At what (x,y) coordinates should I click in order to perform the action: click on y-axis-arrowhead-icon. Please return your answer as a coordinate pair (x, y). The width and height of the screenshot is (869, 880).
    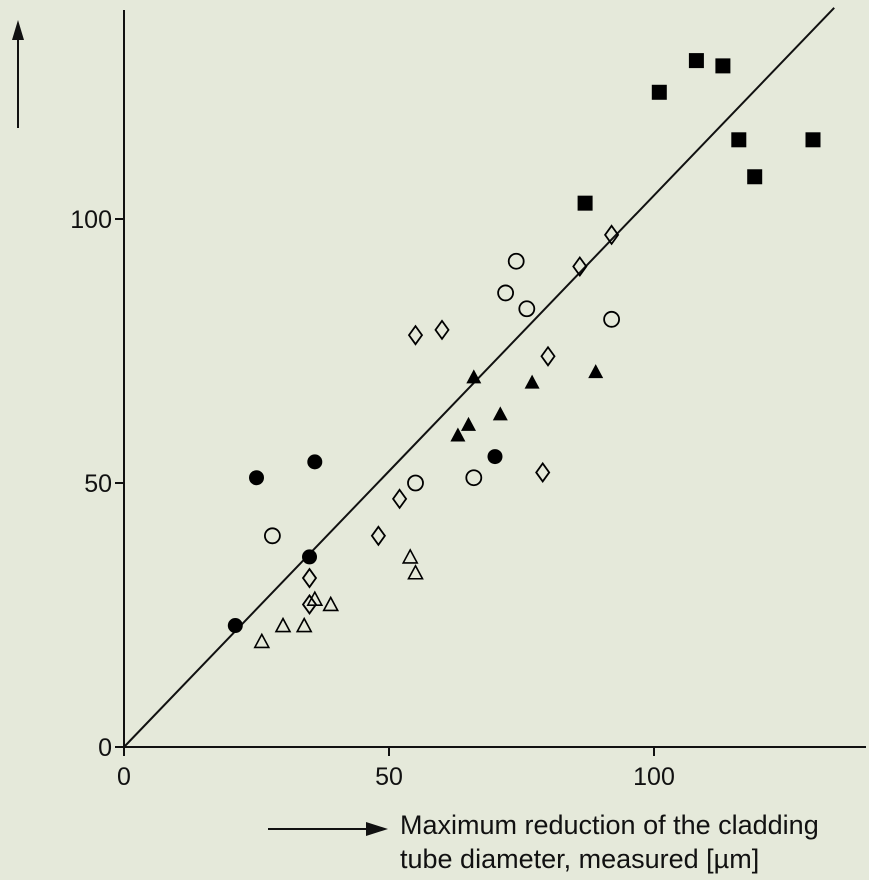
    Looking at the image, I should click on (18, 30).